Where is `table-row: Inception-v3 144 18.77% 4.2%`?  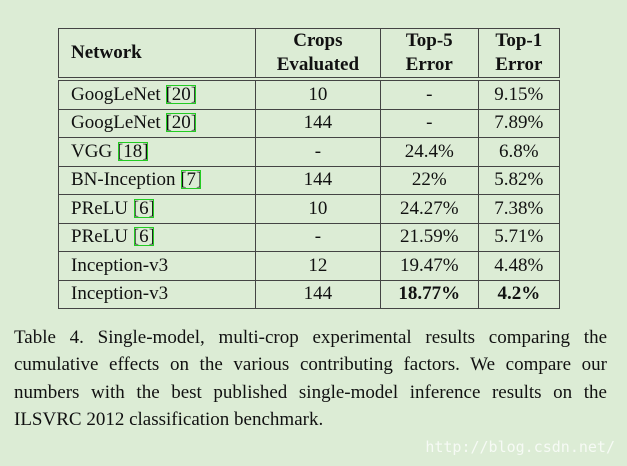
table-row: Inception-v3 144 18.77% 4.2% is located at coordinates (309, 294).